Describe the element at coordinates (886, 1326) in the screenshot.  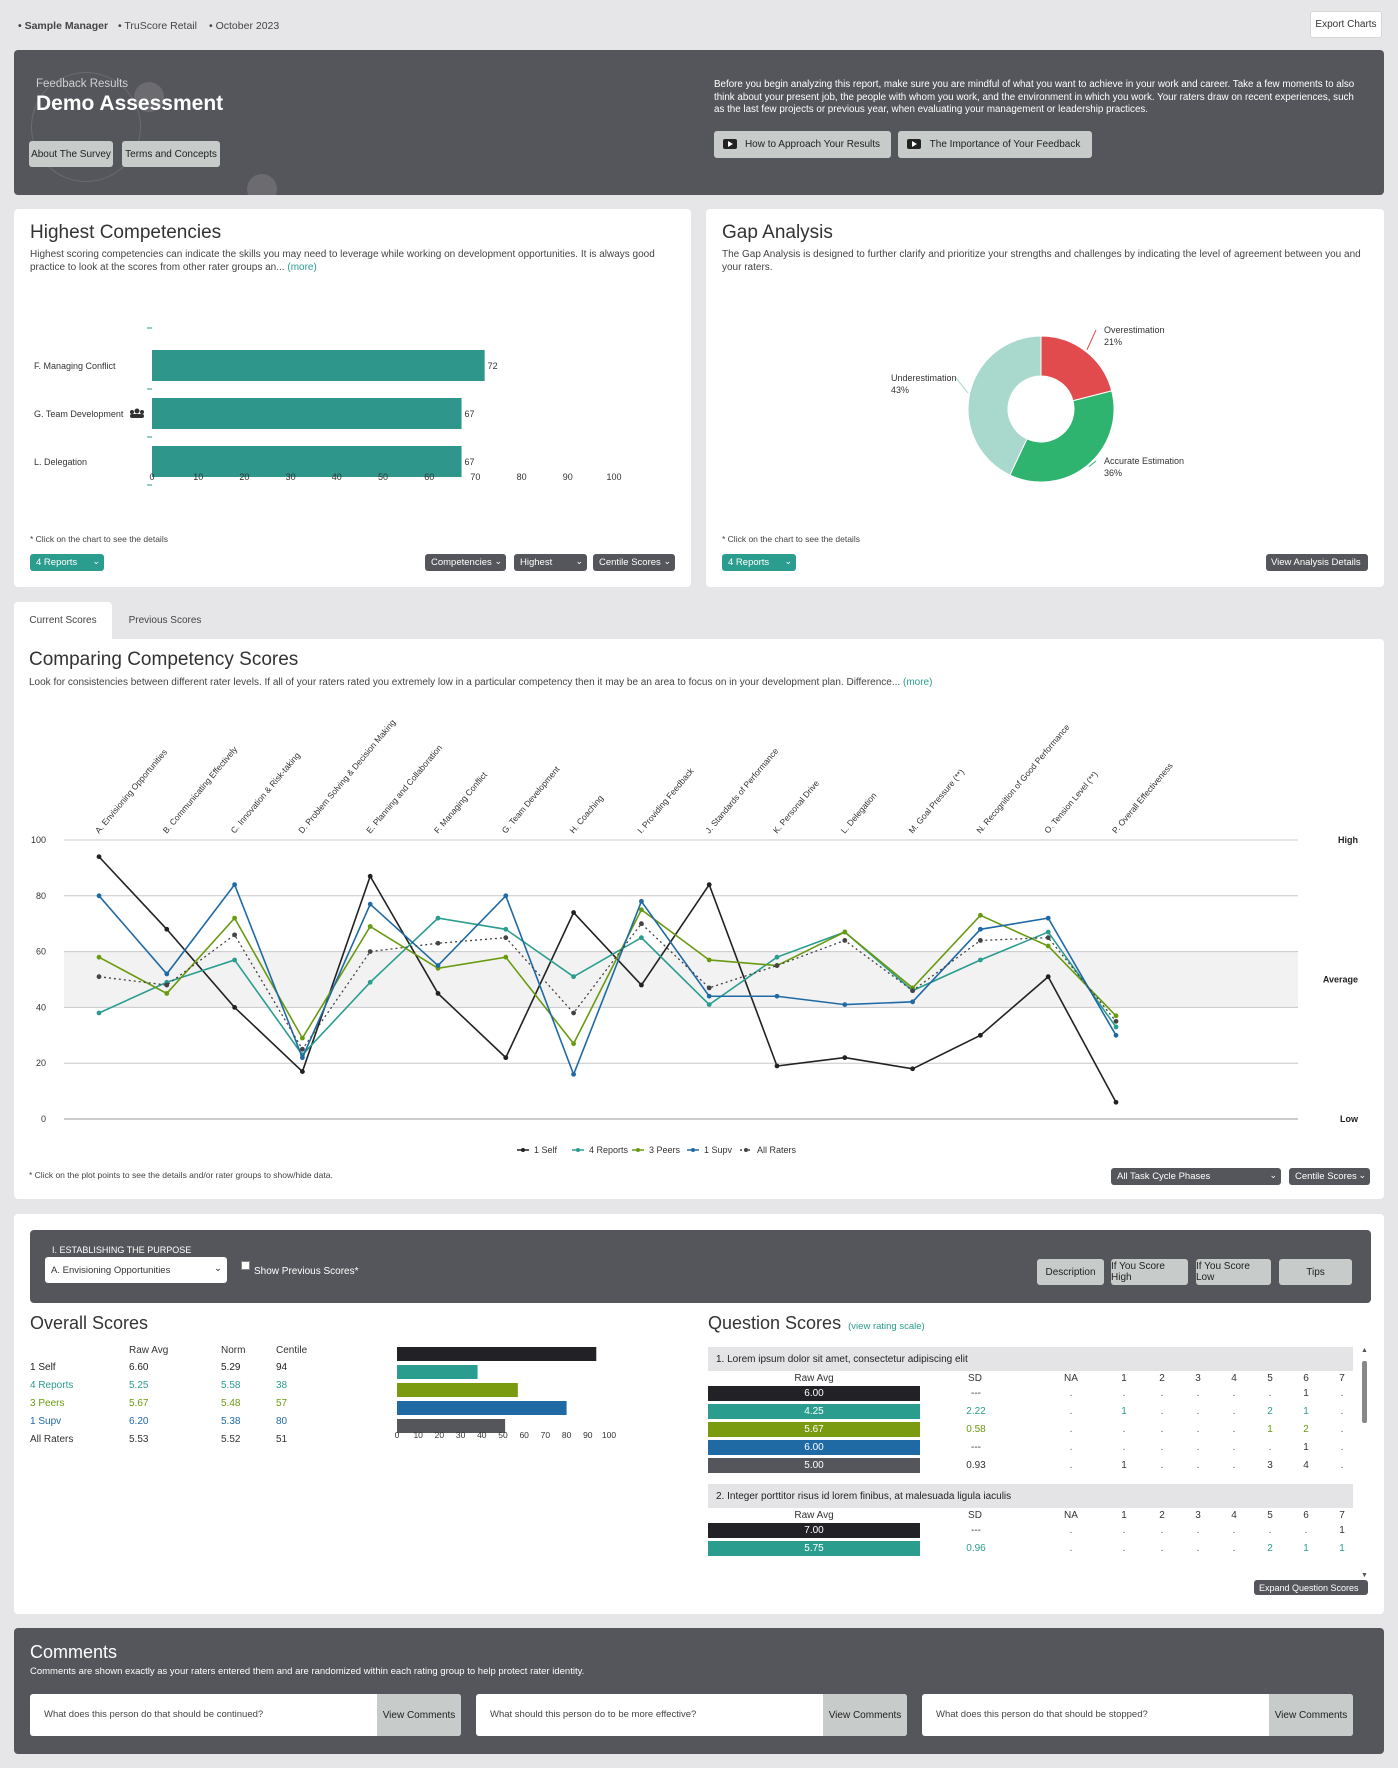
I see `rating-scale-link: (view rating scale)` at that location.